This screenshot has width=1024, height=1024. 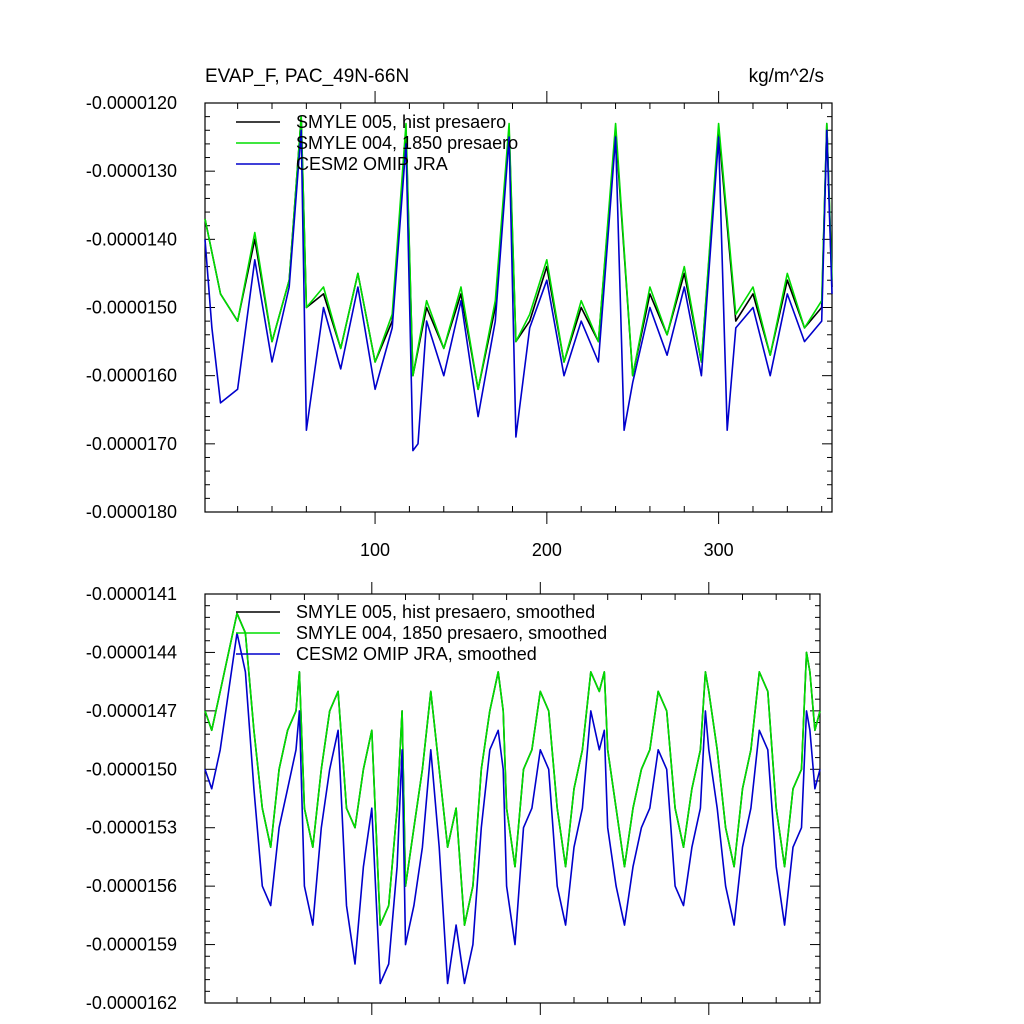 I want to click on x-tick-label: 300, so click(x=719, y=550).